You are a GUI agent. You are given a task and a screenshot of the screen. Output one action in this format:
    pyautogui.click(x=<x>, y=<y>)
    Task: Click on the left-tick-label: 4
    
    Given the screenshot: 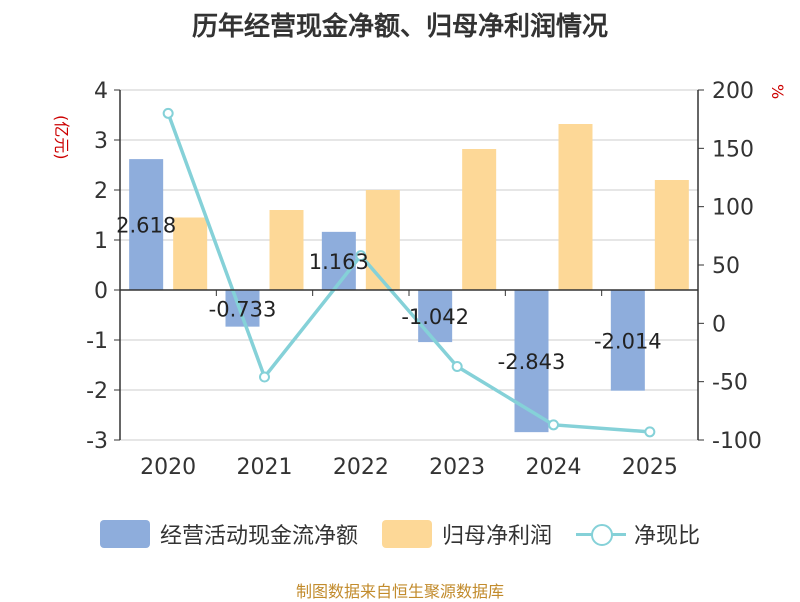 What is the action you would take?
    pyautogui.click(x=101, y=91)
    